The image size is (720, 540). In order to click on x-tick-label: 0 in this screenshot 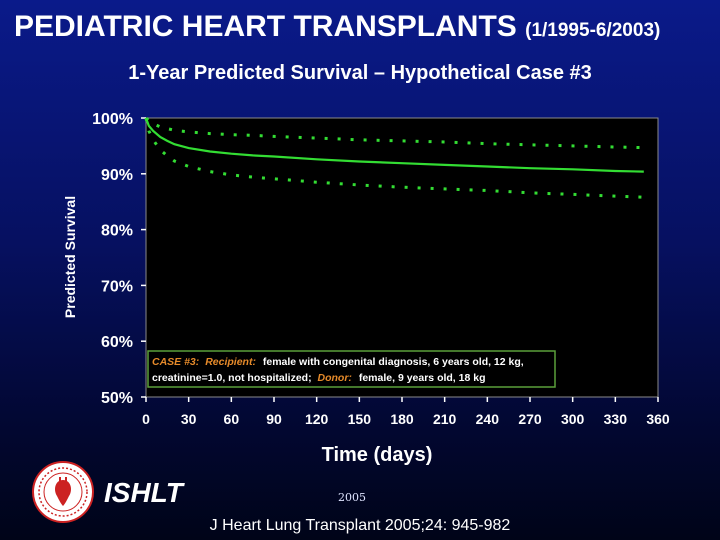, I will do `click(146, 419)`.